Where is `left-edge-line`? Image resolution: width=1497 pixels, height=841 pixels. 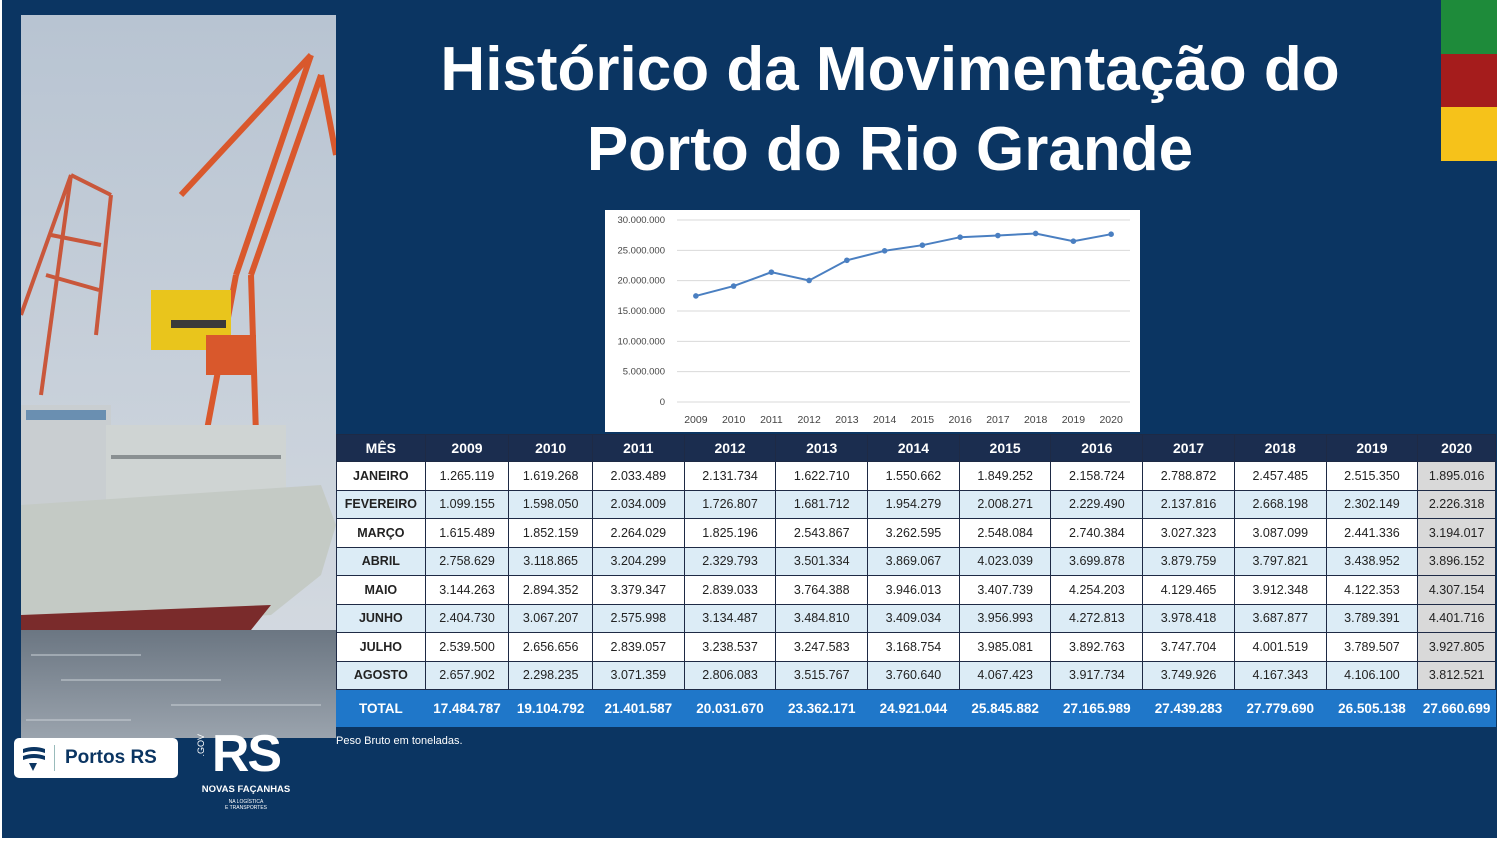 left-edge-line is located at coordinates (1, 420).